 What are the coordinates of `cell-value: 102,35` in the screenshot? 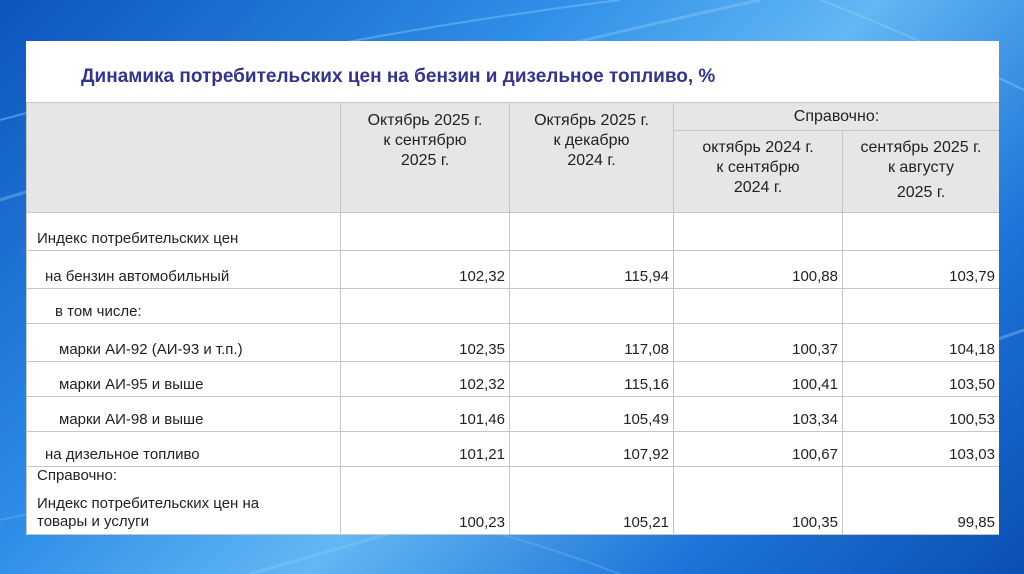 It's located at (425, 342).